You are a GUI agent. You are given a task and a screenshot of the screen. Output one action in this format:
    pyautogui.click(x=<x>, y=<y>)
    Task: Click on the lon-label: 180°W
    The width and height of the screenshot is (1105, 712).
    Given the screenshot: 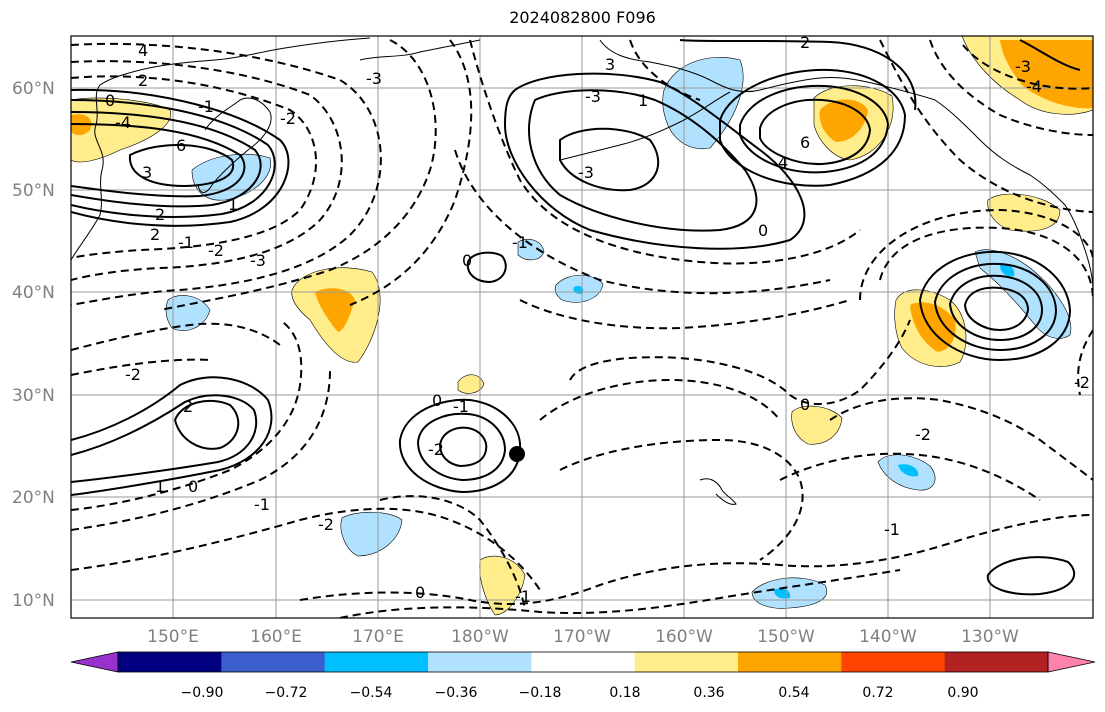 What is the action you would take?
    pyautogui.click(x=480, y=637)
    